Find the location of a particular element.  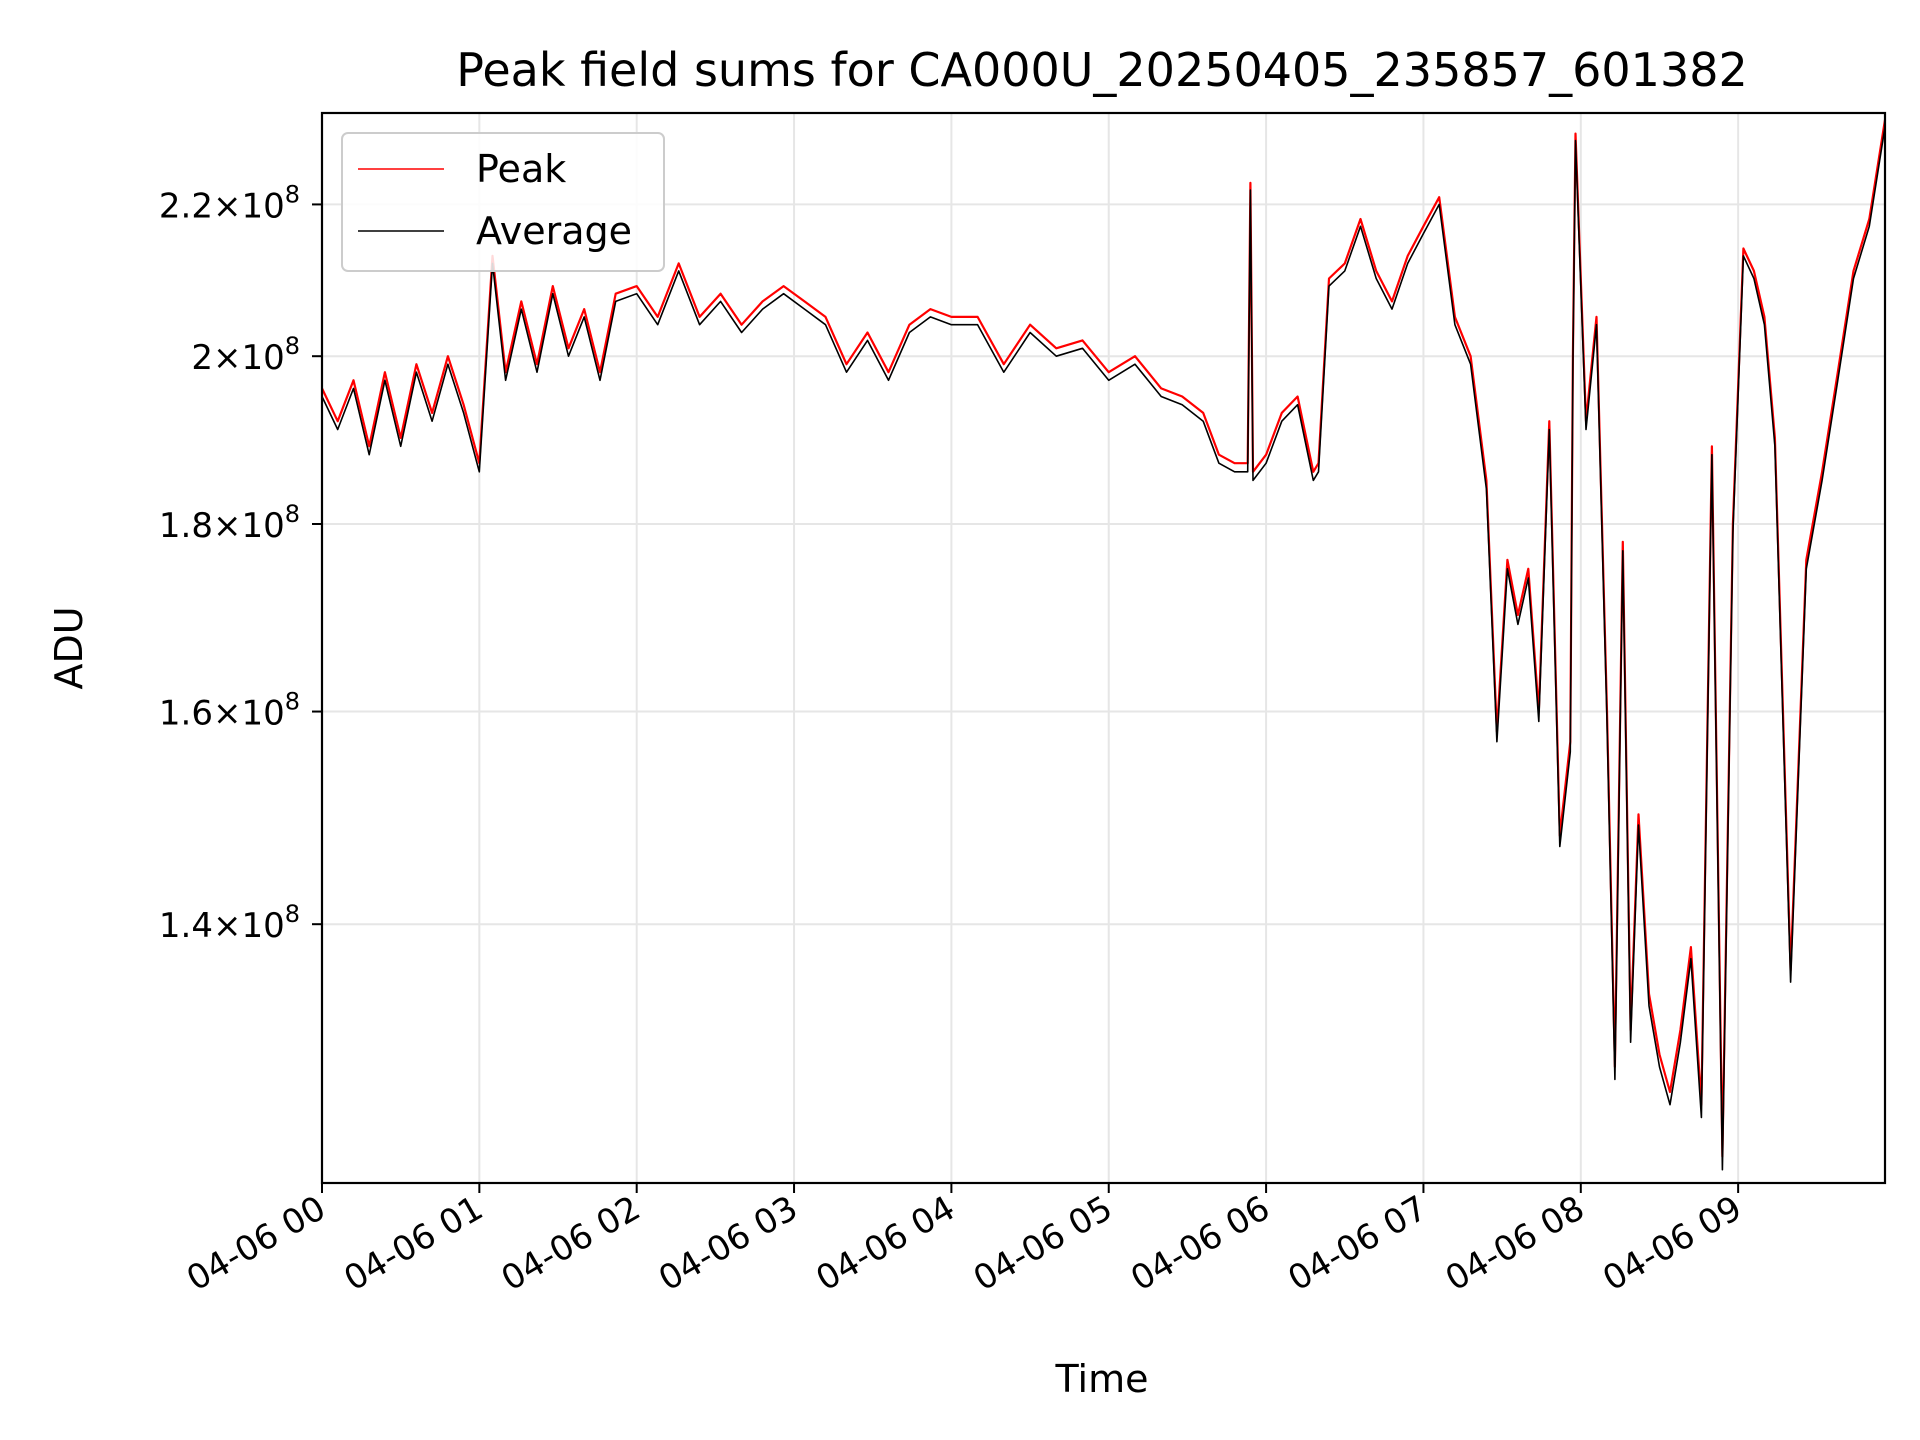

legend-peak-label: Peak is located at coordinates (521, 169).